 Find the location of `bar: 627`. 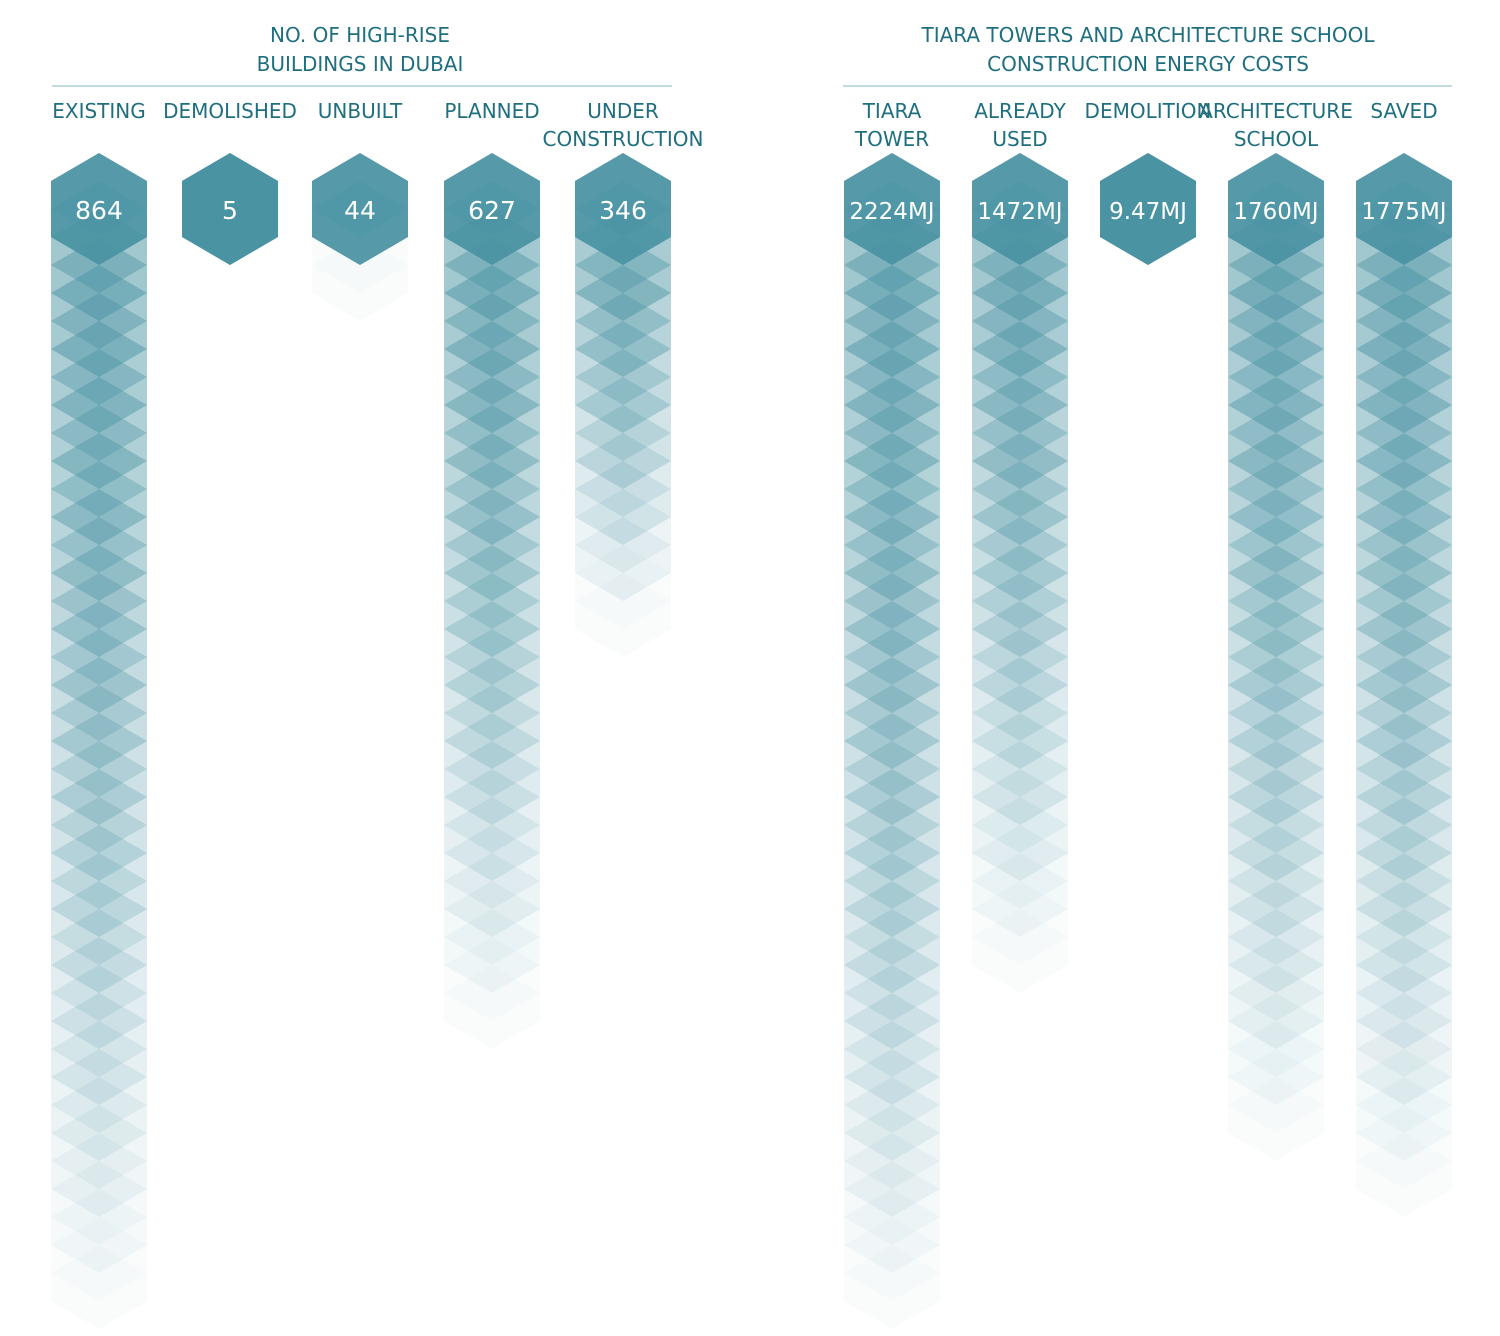

bar: 627 is located at coordinates (492, 573).